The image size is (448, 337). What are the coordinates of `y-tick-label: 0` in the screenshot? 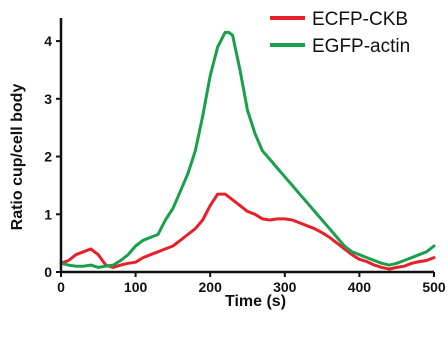 It's located at (48, 272).